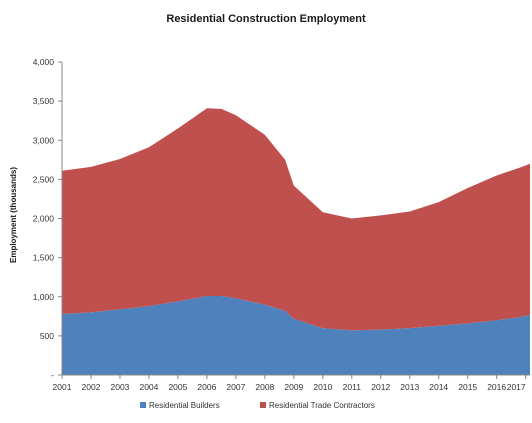 Image resolution: width=532 pixels, height=423 pixels. Describe the element at coordinates (62, 387) in the screenshot. I see `x-tick-label: 2001` at that location.